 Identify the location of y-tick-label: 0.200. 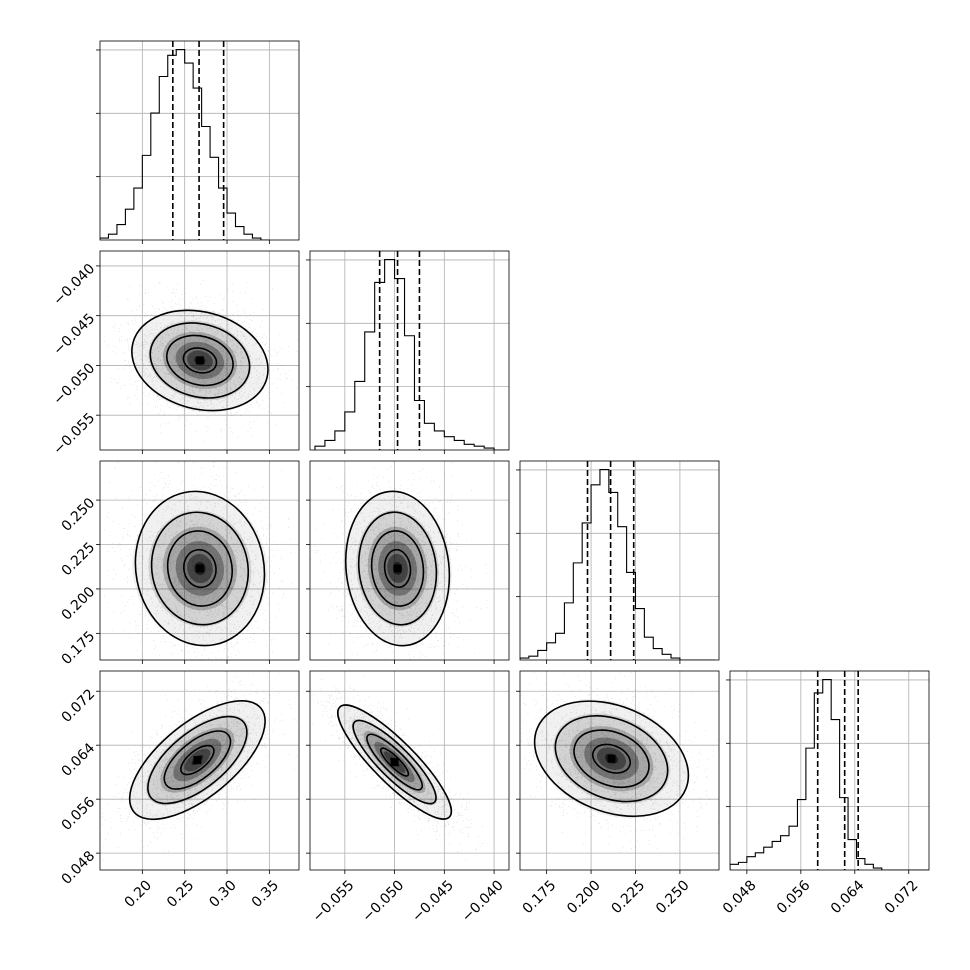
(79, 604).